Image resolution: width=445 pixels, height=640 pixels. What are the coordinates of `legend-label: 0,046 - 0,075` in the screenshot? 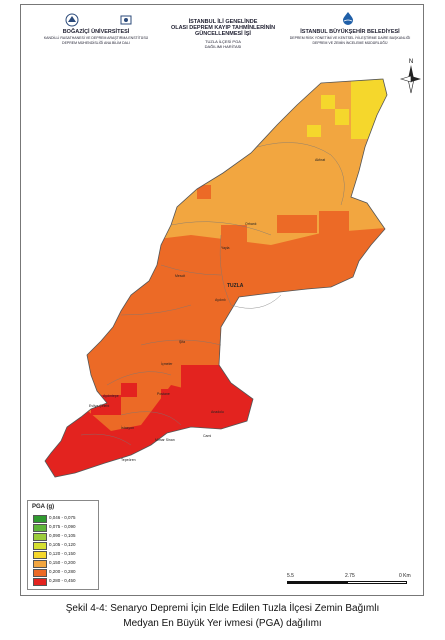 It's located at (62, 517).